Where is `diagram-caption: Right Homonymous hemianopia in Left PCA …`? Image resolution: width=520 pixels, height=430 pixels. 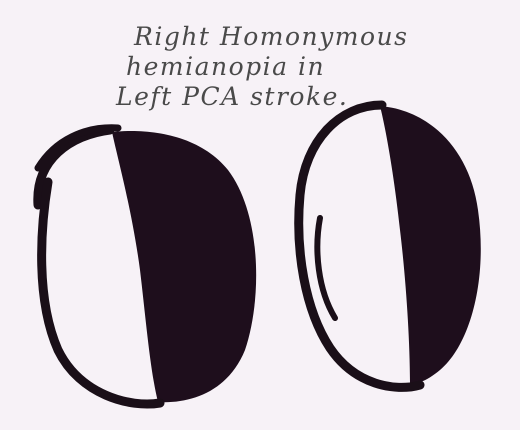
diagram-caption: Right Homonymous hemianopia in Left PCA … is located at coordinates (260, 67).